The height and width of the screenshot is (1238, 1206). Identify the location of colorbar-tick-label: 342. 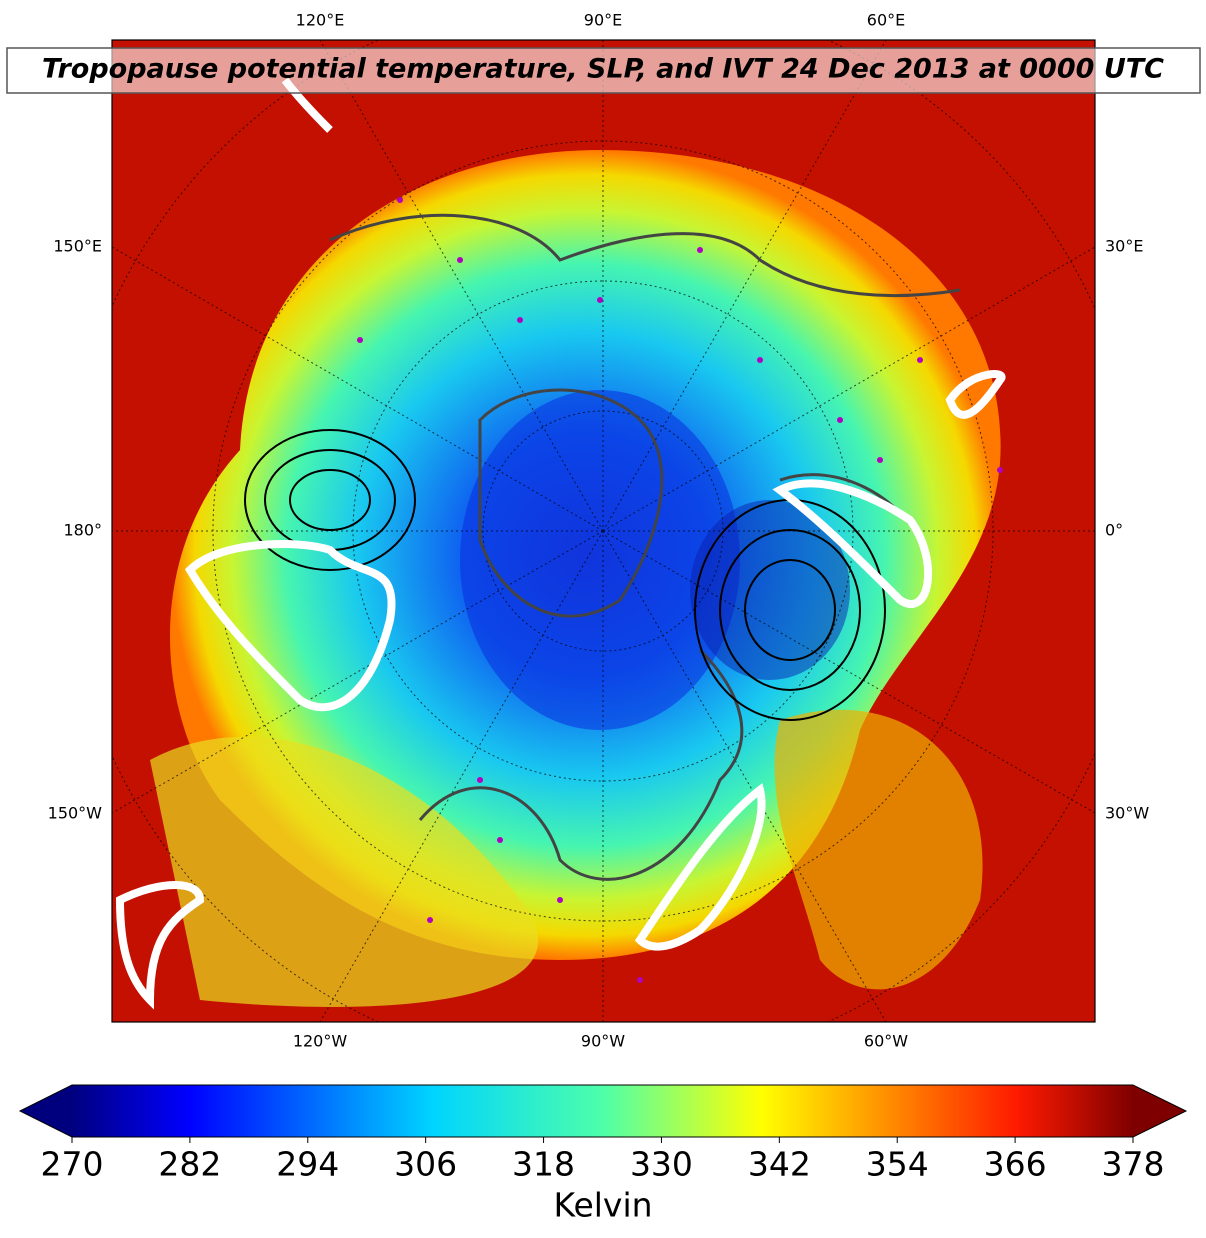
(779, 1164).